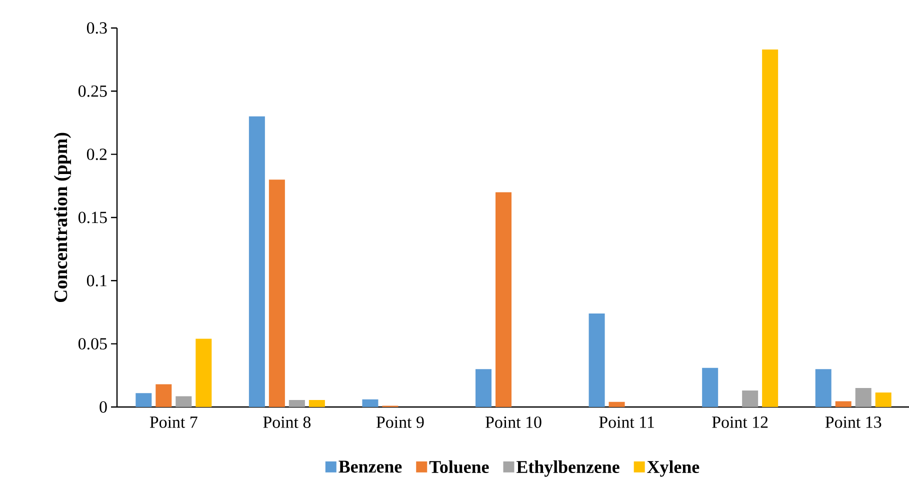 Image resolution: width=909 pixels, height=497 pixels. I want to click on legend-label: Xylene, so click(673, 468).